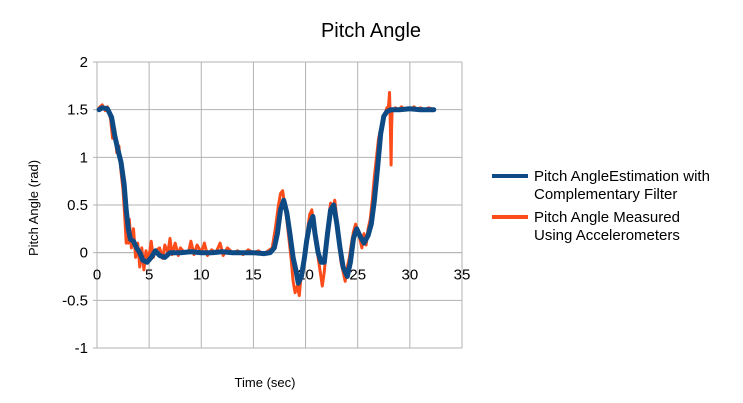  I want to click on y-tick-labels: -1 -0.5 0 0.5 1 1.5 2, so click(75, 205).